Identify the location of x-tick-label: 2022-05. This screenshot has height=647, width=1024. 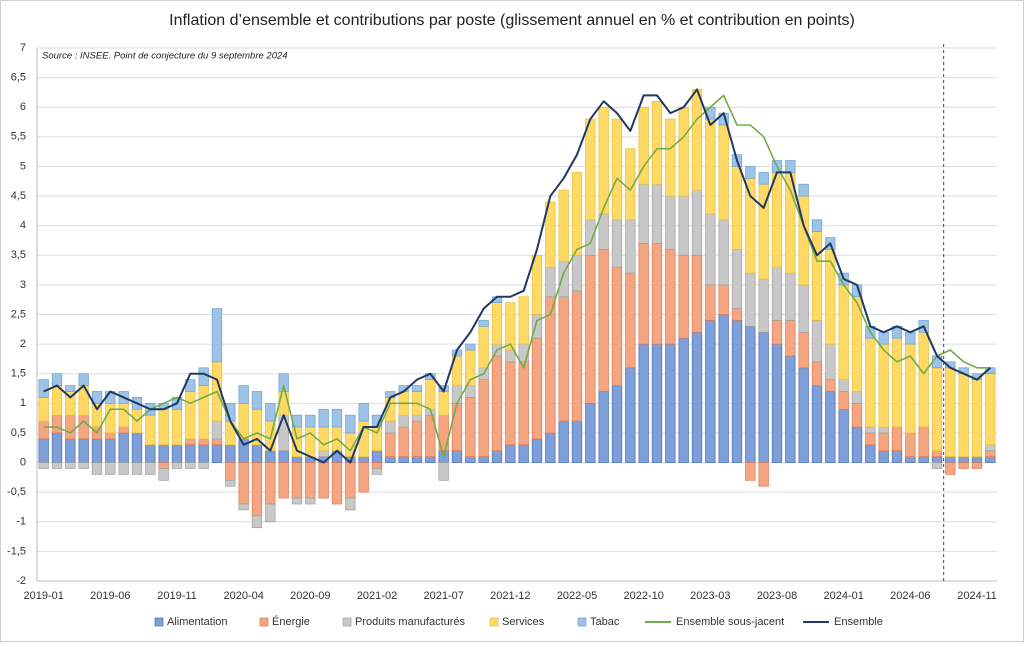
(577, 596).